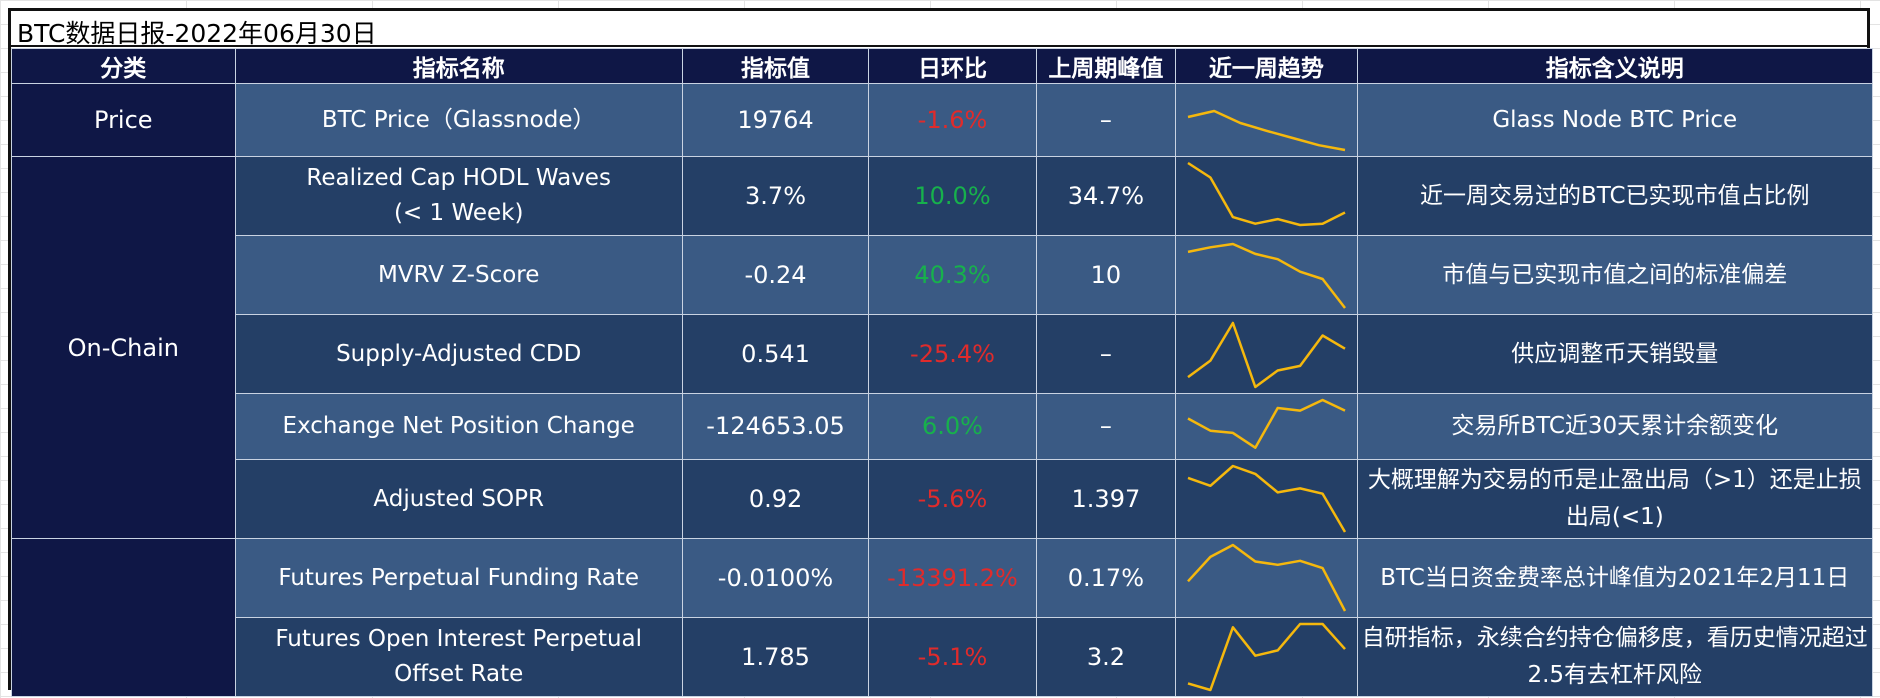  What do you see at coordinates (775, 66) in the screenshot?
I see `header-indicator-value: 指标值` at bounding box center [775, 66].